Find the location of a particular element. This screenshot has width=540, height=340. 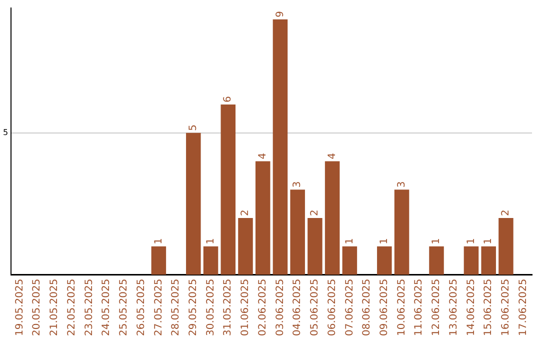

x-tick-label: 19.05.2025 is located at coordinates (20, 307).